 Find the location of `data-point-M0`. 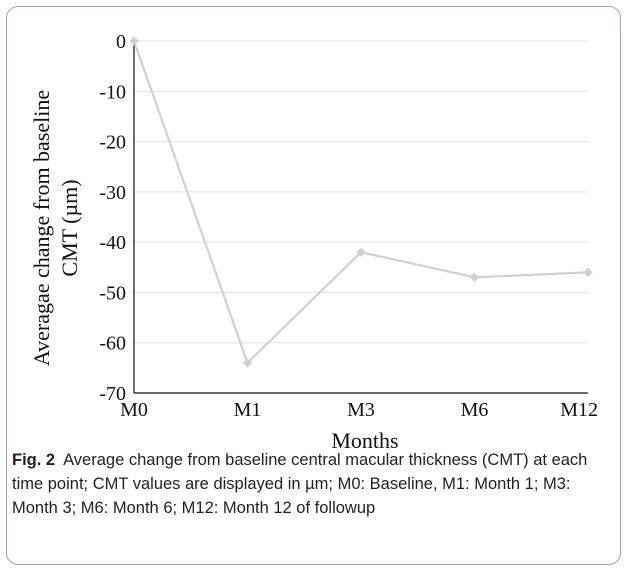

data-point-M0 is located at coordinates (134, 41).